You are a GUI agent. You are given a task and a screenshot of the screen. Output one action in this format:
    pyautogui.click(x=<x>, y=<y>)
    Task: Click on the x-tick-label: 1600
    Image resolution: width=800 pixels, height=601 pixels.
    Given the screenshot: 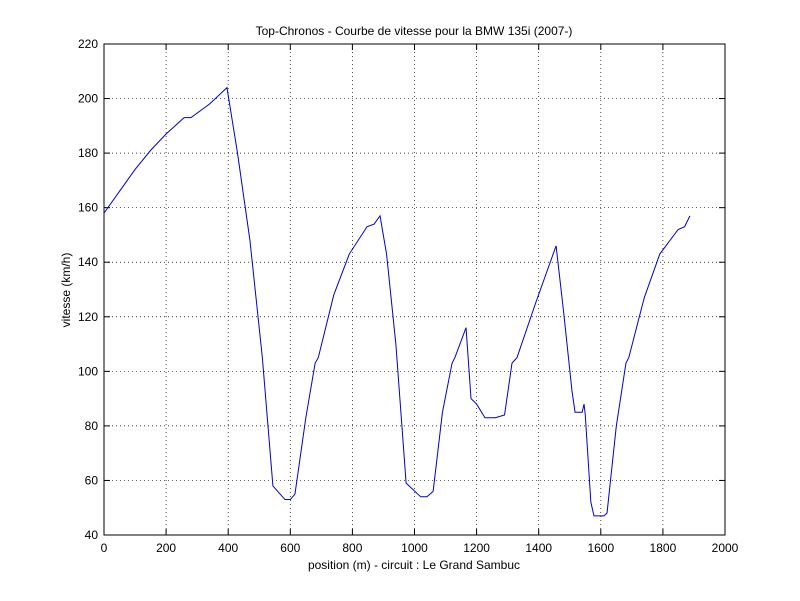 What is the action you would take?
    pyautogui.click(x=600, y=548)
    